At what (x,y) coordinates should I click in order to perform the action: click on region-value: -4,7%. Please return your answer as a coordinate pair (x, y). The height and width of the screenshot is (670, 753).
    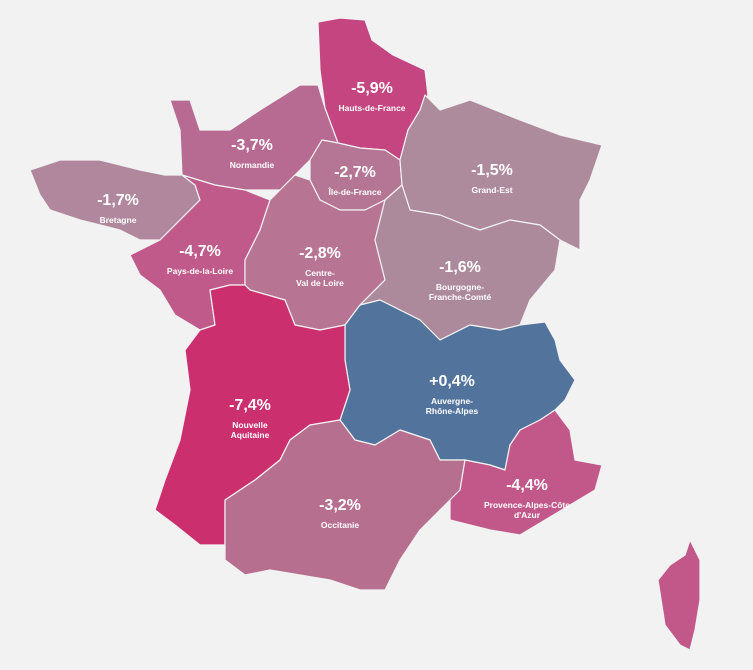
    Looking at the image, I should click on (200, 251).